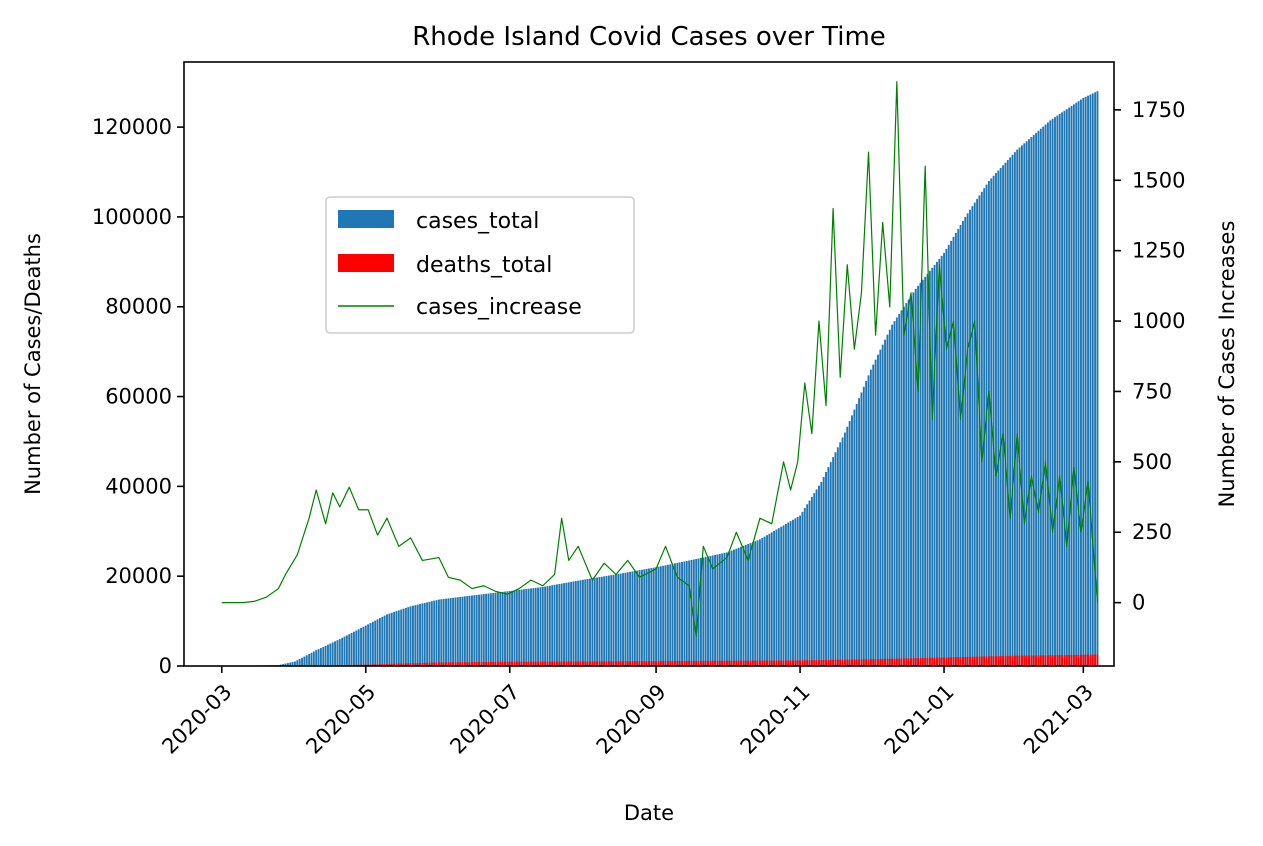 This screenshot has width=1263, height=846. Describe the element at coordinates (138, 396) in the screenshot. I see `y-axis-left: 0 20000 40000 60000 80000 100000 120000` at that location.